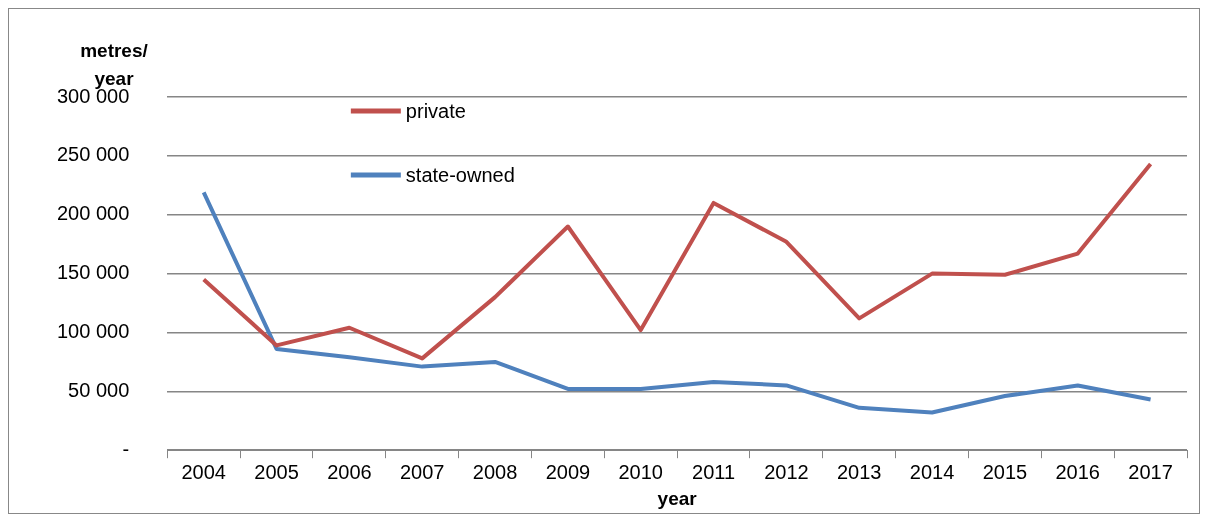  I want to click on x-tick-label: 2012, so click(786, 471).